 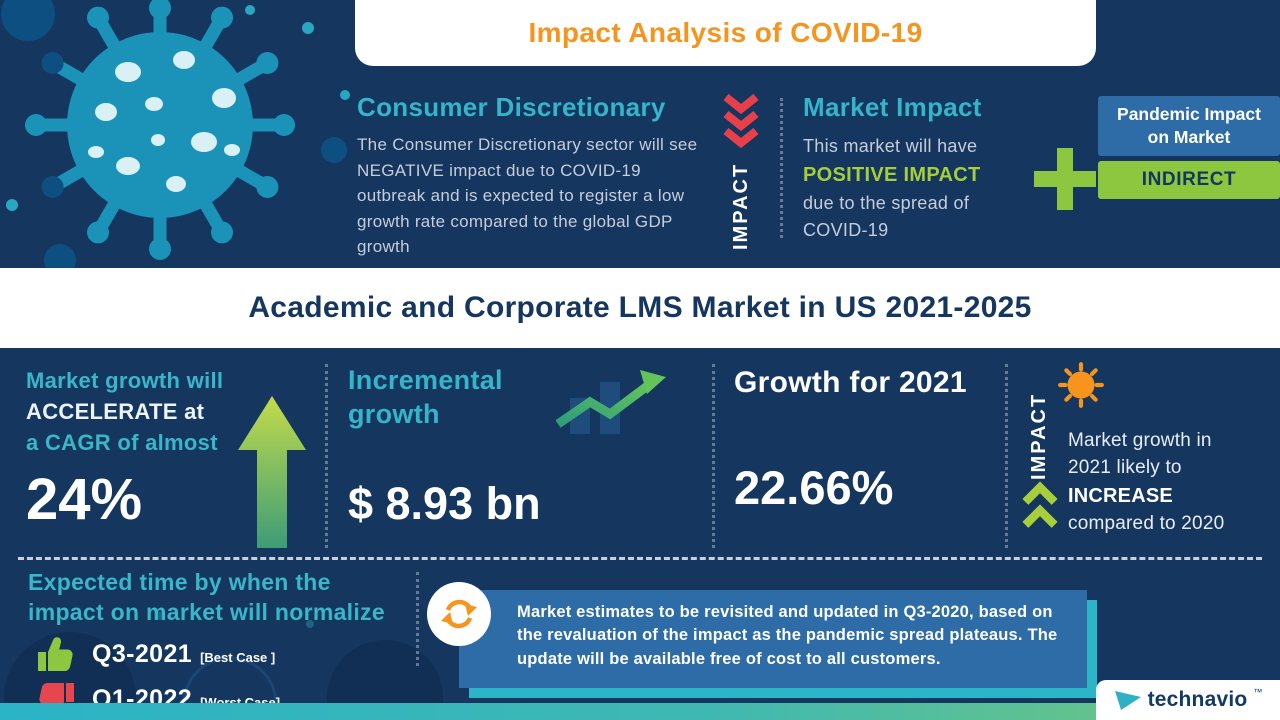 I want to click on logo-text: technavio, so click(x=1197, y=699).